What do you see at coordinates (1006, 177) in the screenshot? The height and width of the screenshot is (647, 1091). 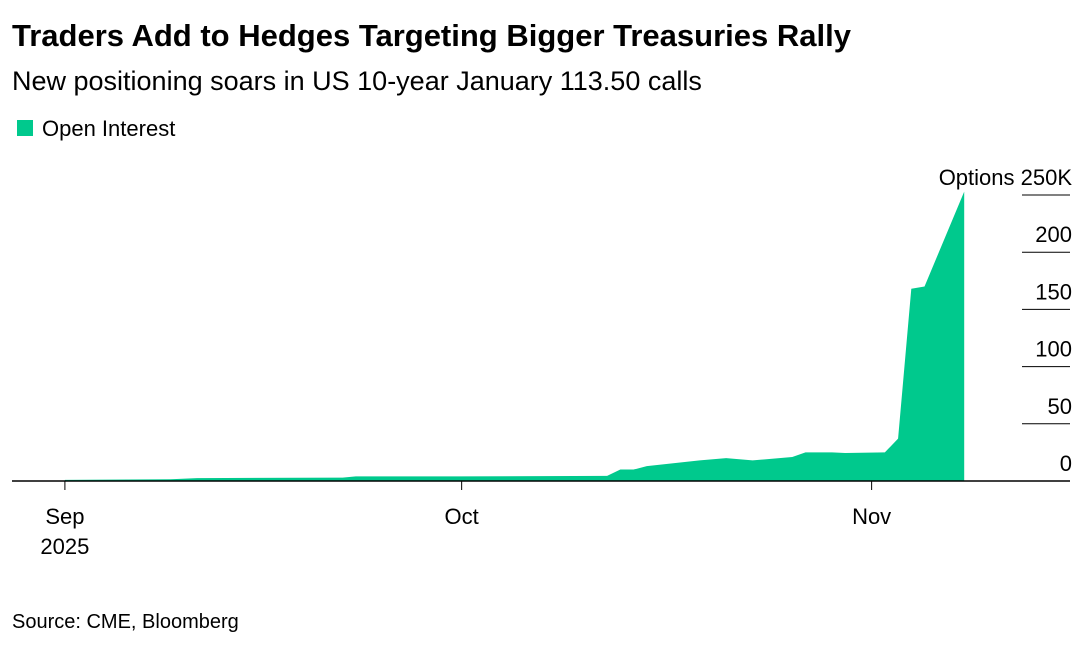 I see `y-tick-label: Options 250K` at bounding box center [1006, 177].